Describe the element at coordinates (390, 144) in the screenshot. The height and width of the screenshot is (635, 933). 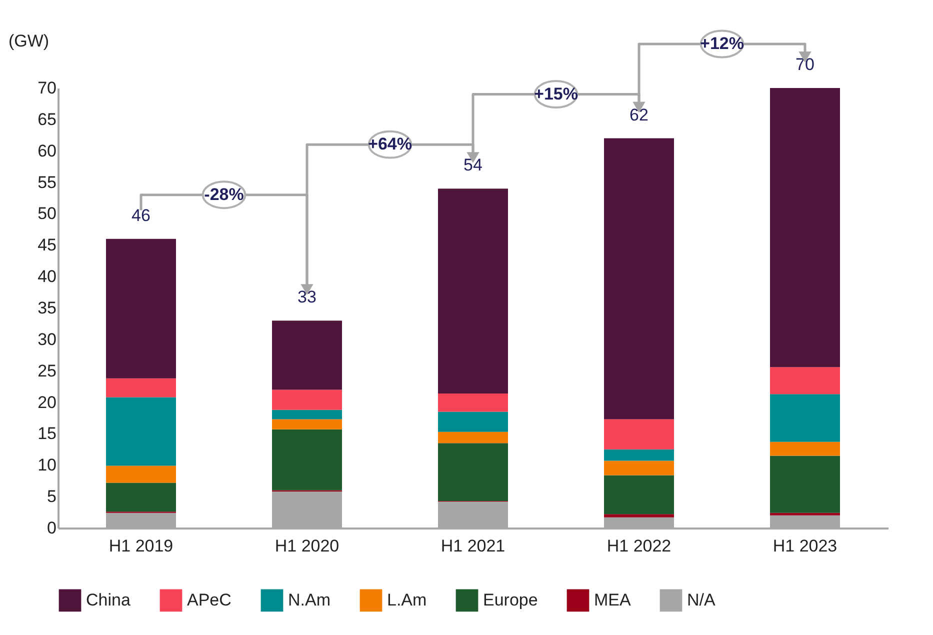
I see `annotation: +64%` at that location.